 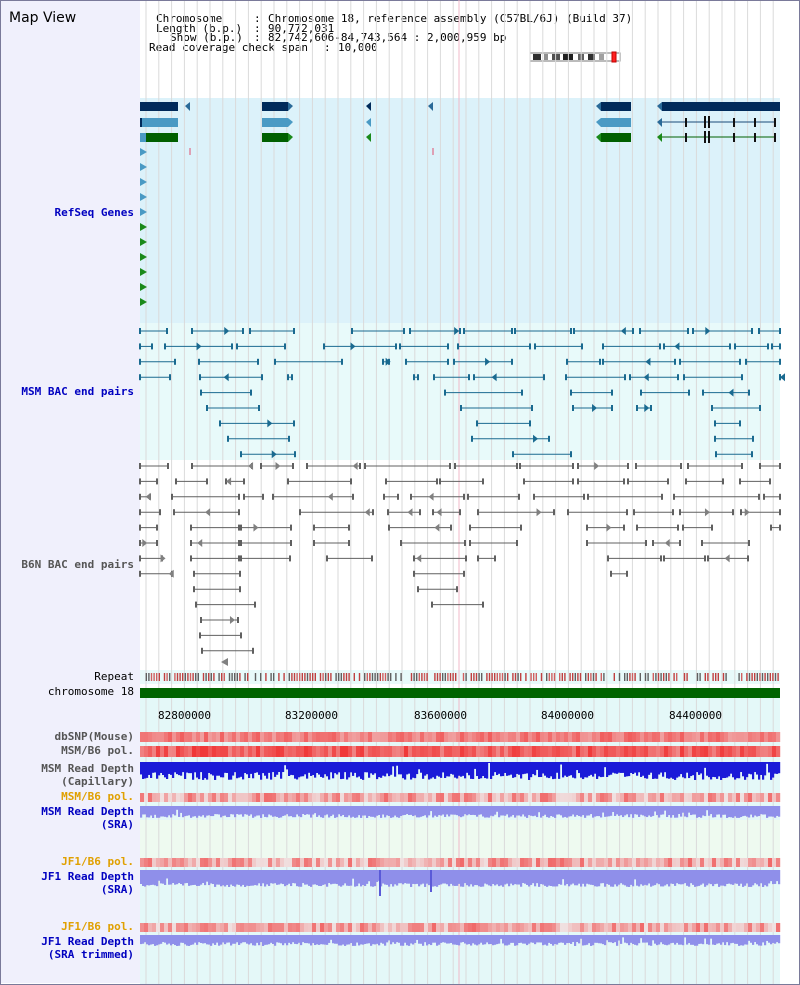 What do you see at coordinates (77, 564) in the screenshot?
I see `label-b6n-bac: B6N BAC end pairs` at bounding box center [77, 564].